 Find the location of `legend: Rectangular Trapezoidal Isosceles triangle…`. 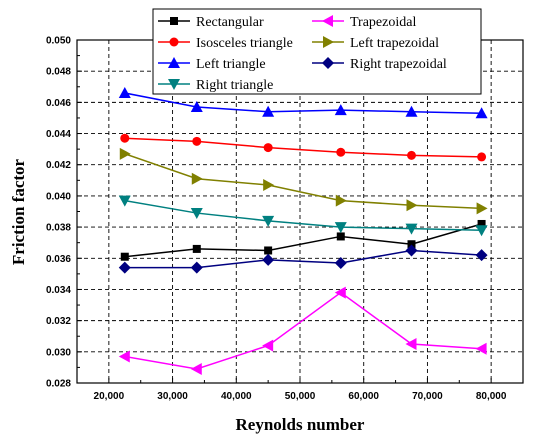

legend: Rectangular Trapezoidal Isosceles triangle… is located at coordinates (317, 51).